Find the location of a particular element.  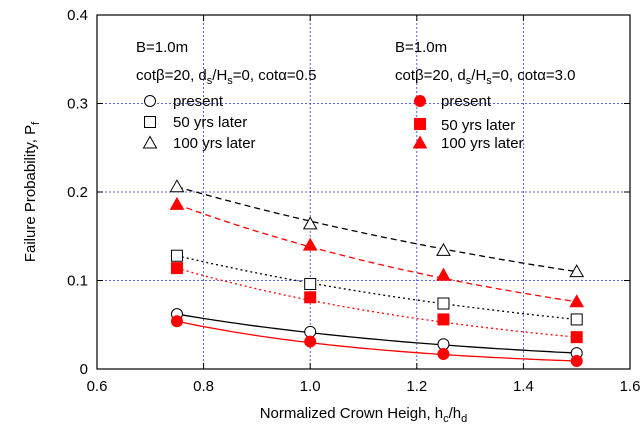

y-tick-label: 0.3 is located at coordinates (77, 104).